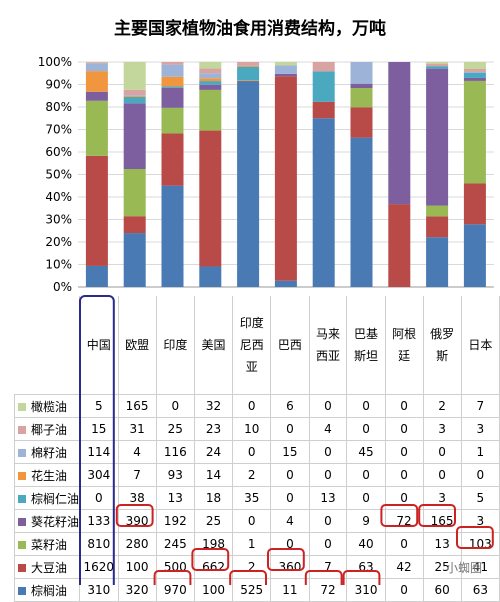 This screenshot has width=500, height=602. What do you see at coordinates (404, 567) in the screenshot?
I see `value-cell: 42` at bounding box center [404, 567].